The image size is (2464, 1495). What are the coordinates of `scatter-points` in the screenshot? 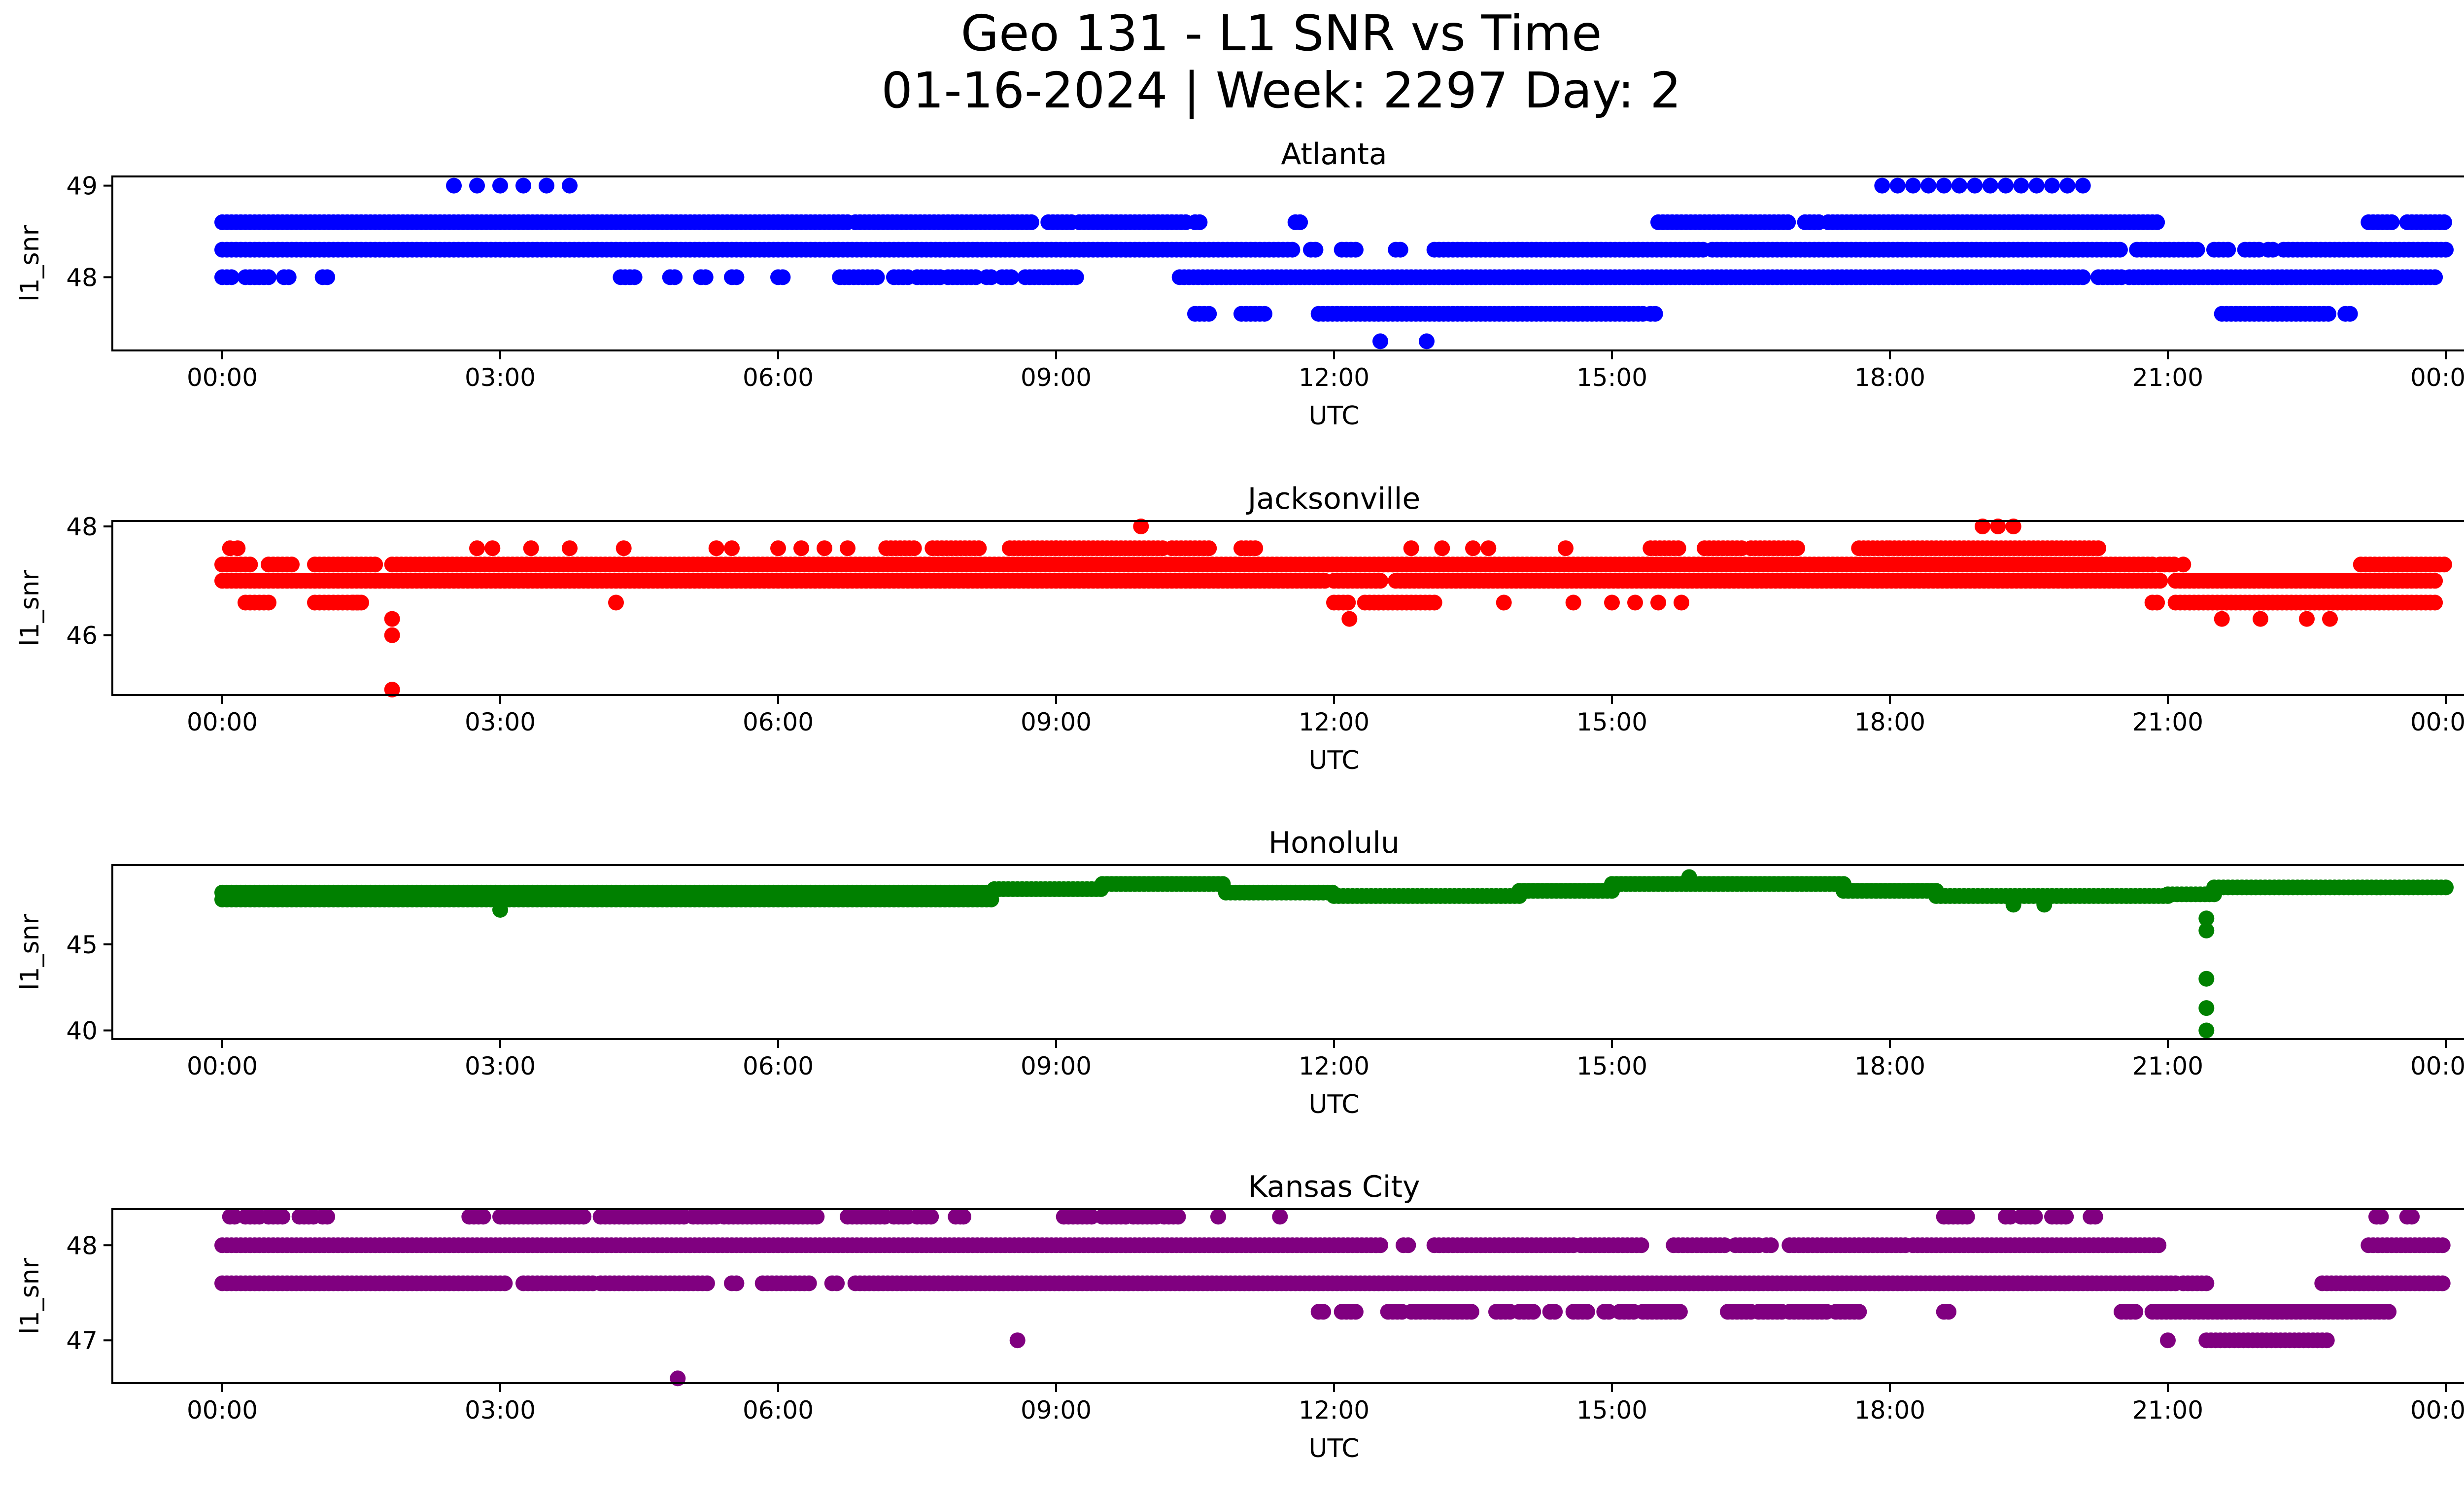 It's located at (1333, 608).